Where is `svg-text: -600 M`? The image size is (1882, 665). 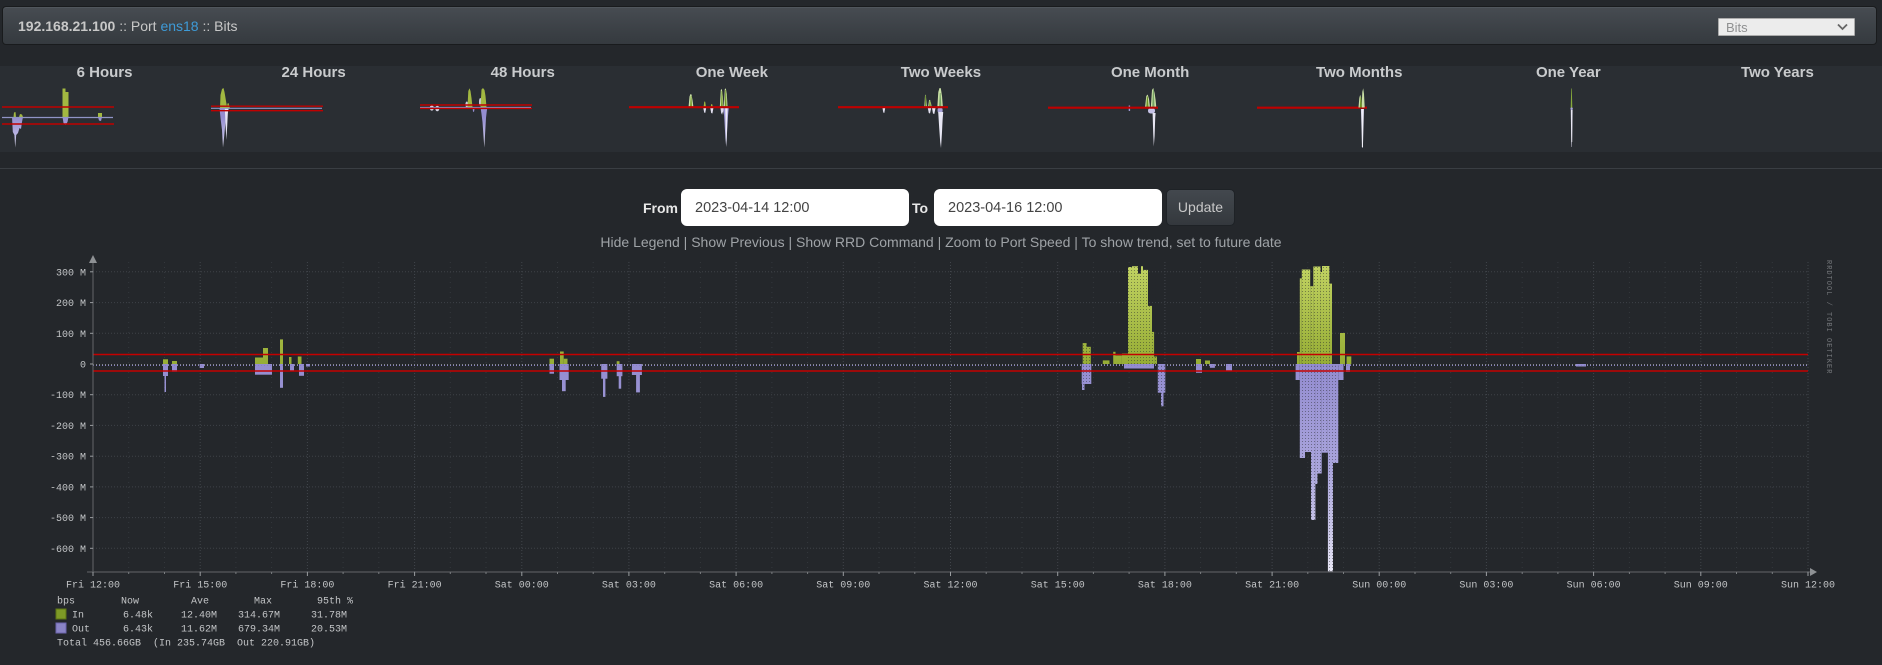
svg-text: -600 M is located at coordinates (68, 550).